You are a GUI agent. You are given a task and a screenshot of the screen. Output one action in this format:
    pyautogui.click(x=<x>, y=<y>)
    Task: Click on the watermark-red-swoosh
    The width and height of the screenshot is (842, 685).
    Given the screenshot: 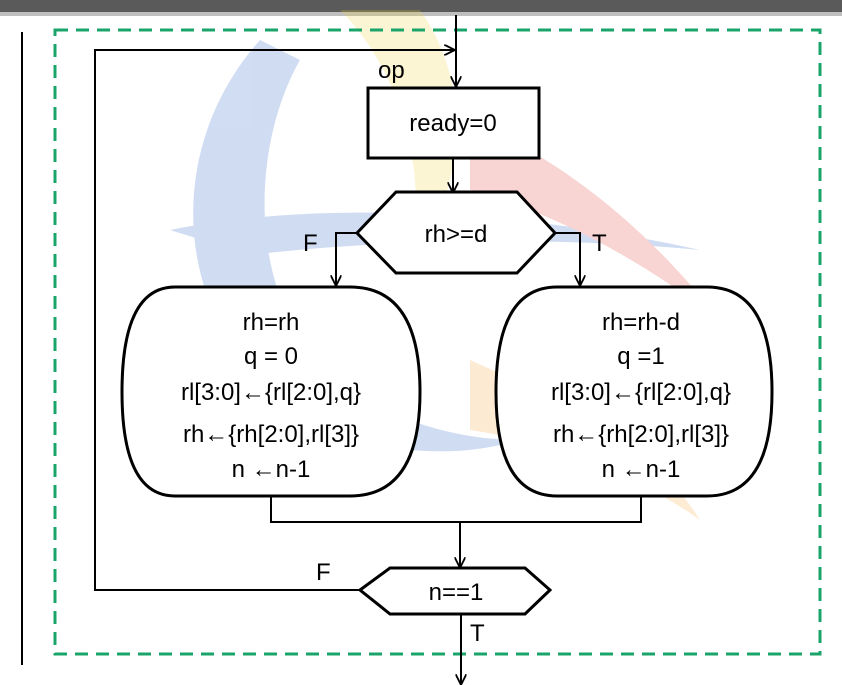 What is the action you would take?
    pyautogui.click(x=595, y=220)
    